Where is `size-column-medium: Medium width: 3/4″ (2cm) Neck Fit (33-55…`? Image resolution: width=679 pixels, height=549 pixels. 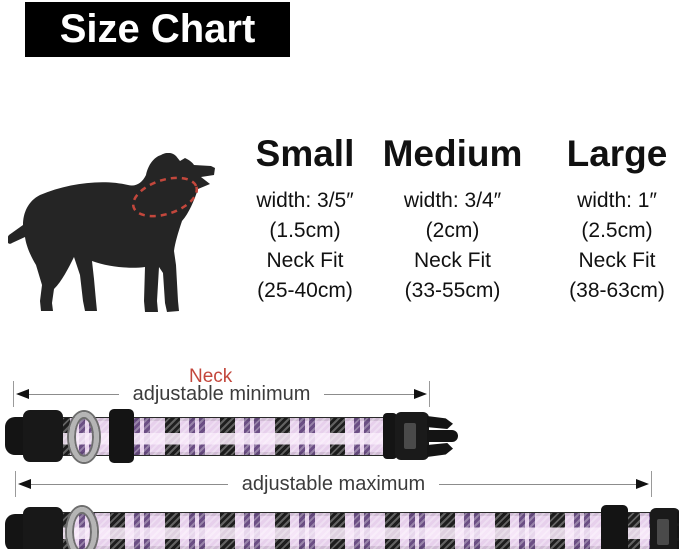 size-column-medium: Medium width: 3/4″ (2cm) Neck Fit (33-55… is located at coordinates (452, 220).